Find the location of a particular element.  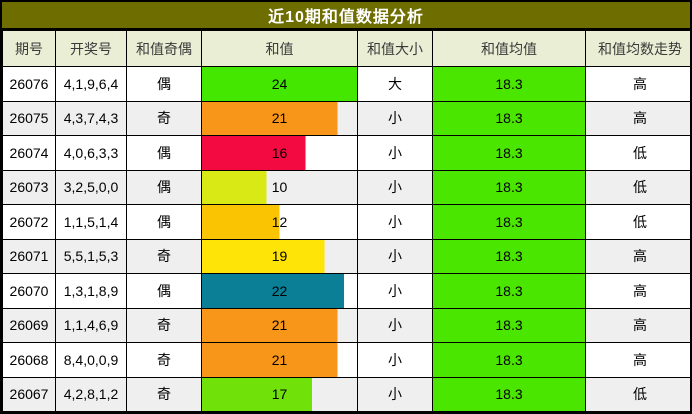

table-row: 26074 4,0,6,3,3 偶 16 小 18.3 低 is located at coordinates (346, 153).